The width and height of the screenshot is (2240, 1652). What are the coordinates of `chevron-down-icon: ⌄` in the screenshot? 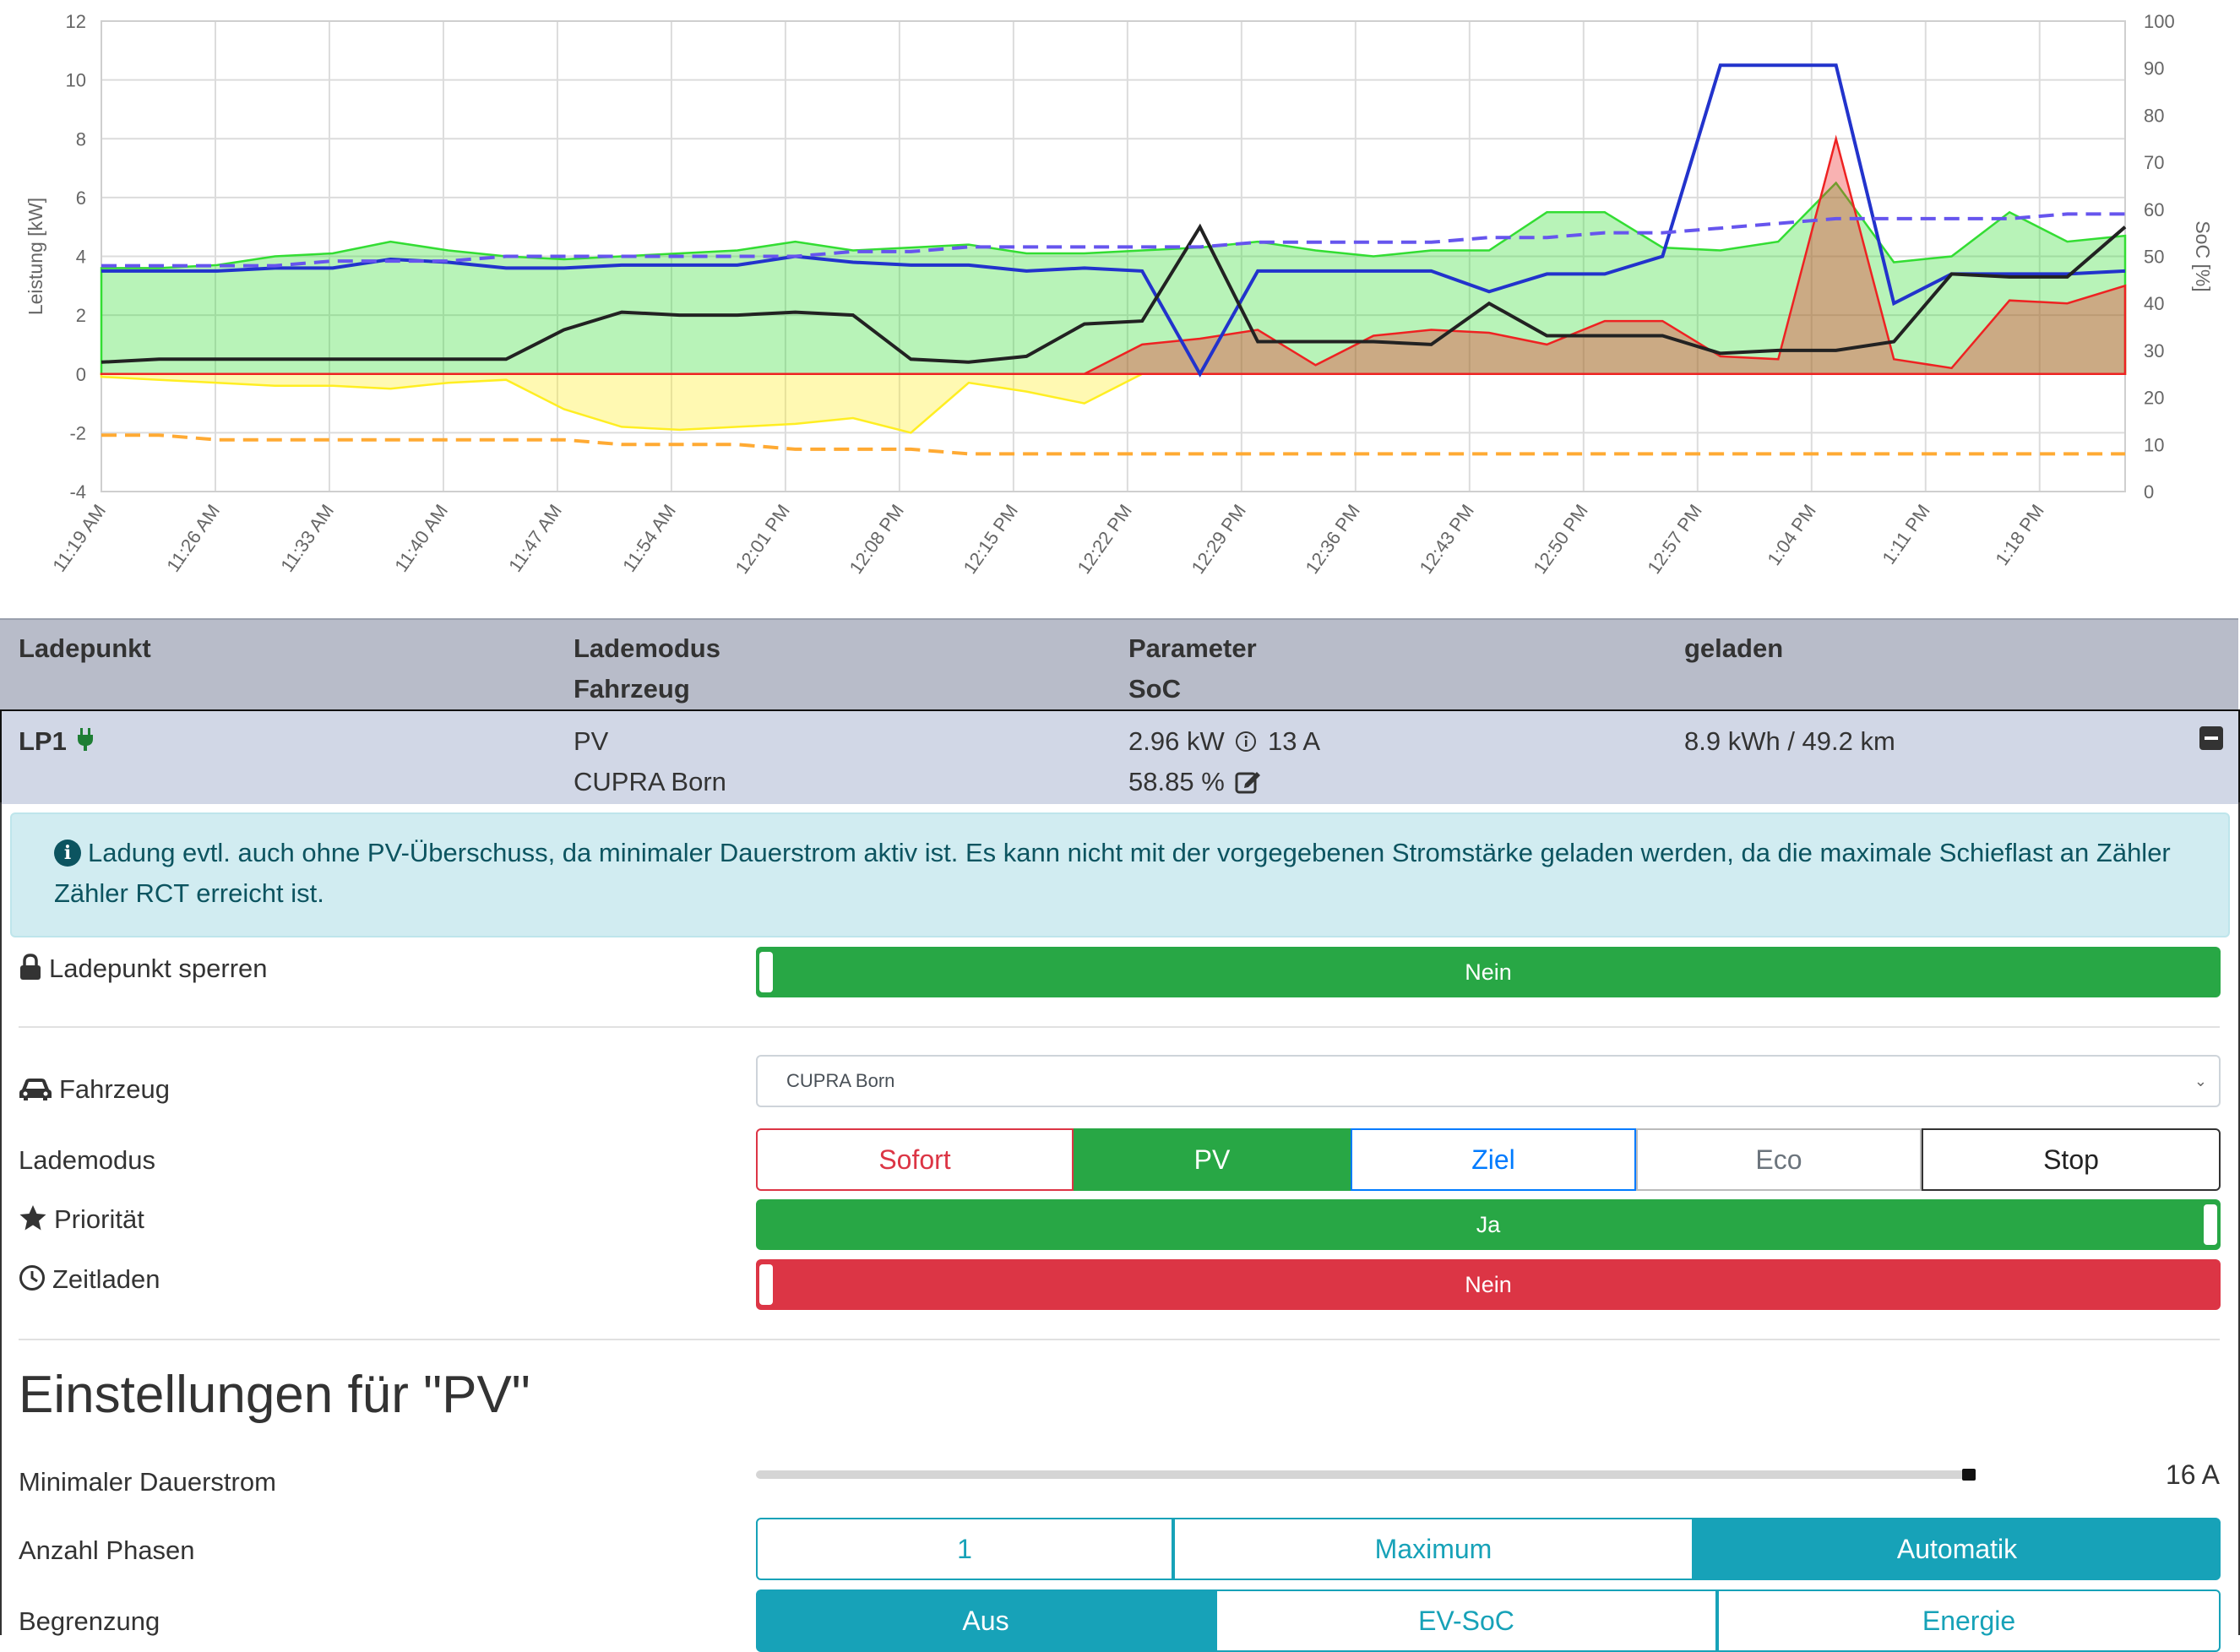 It's located at (2200, 1081).